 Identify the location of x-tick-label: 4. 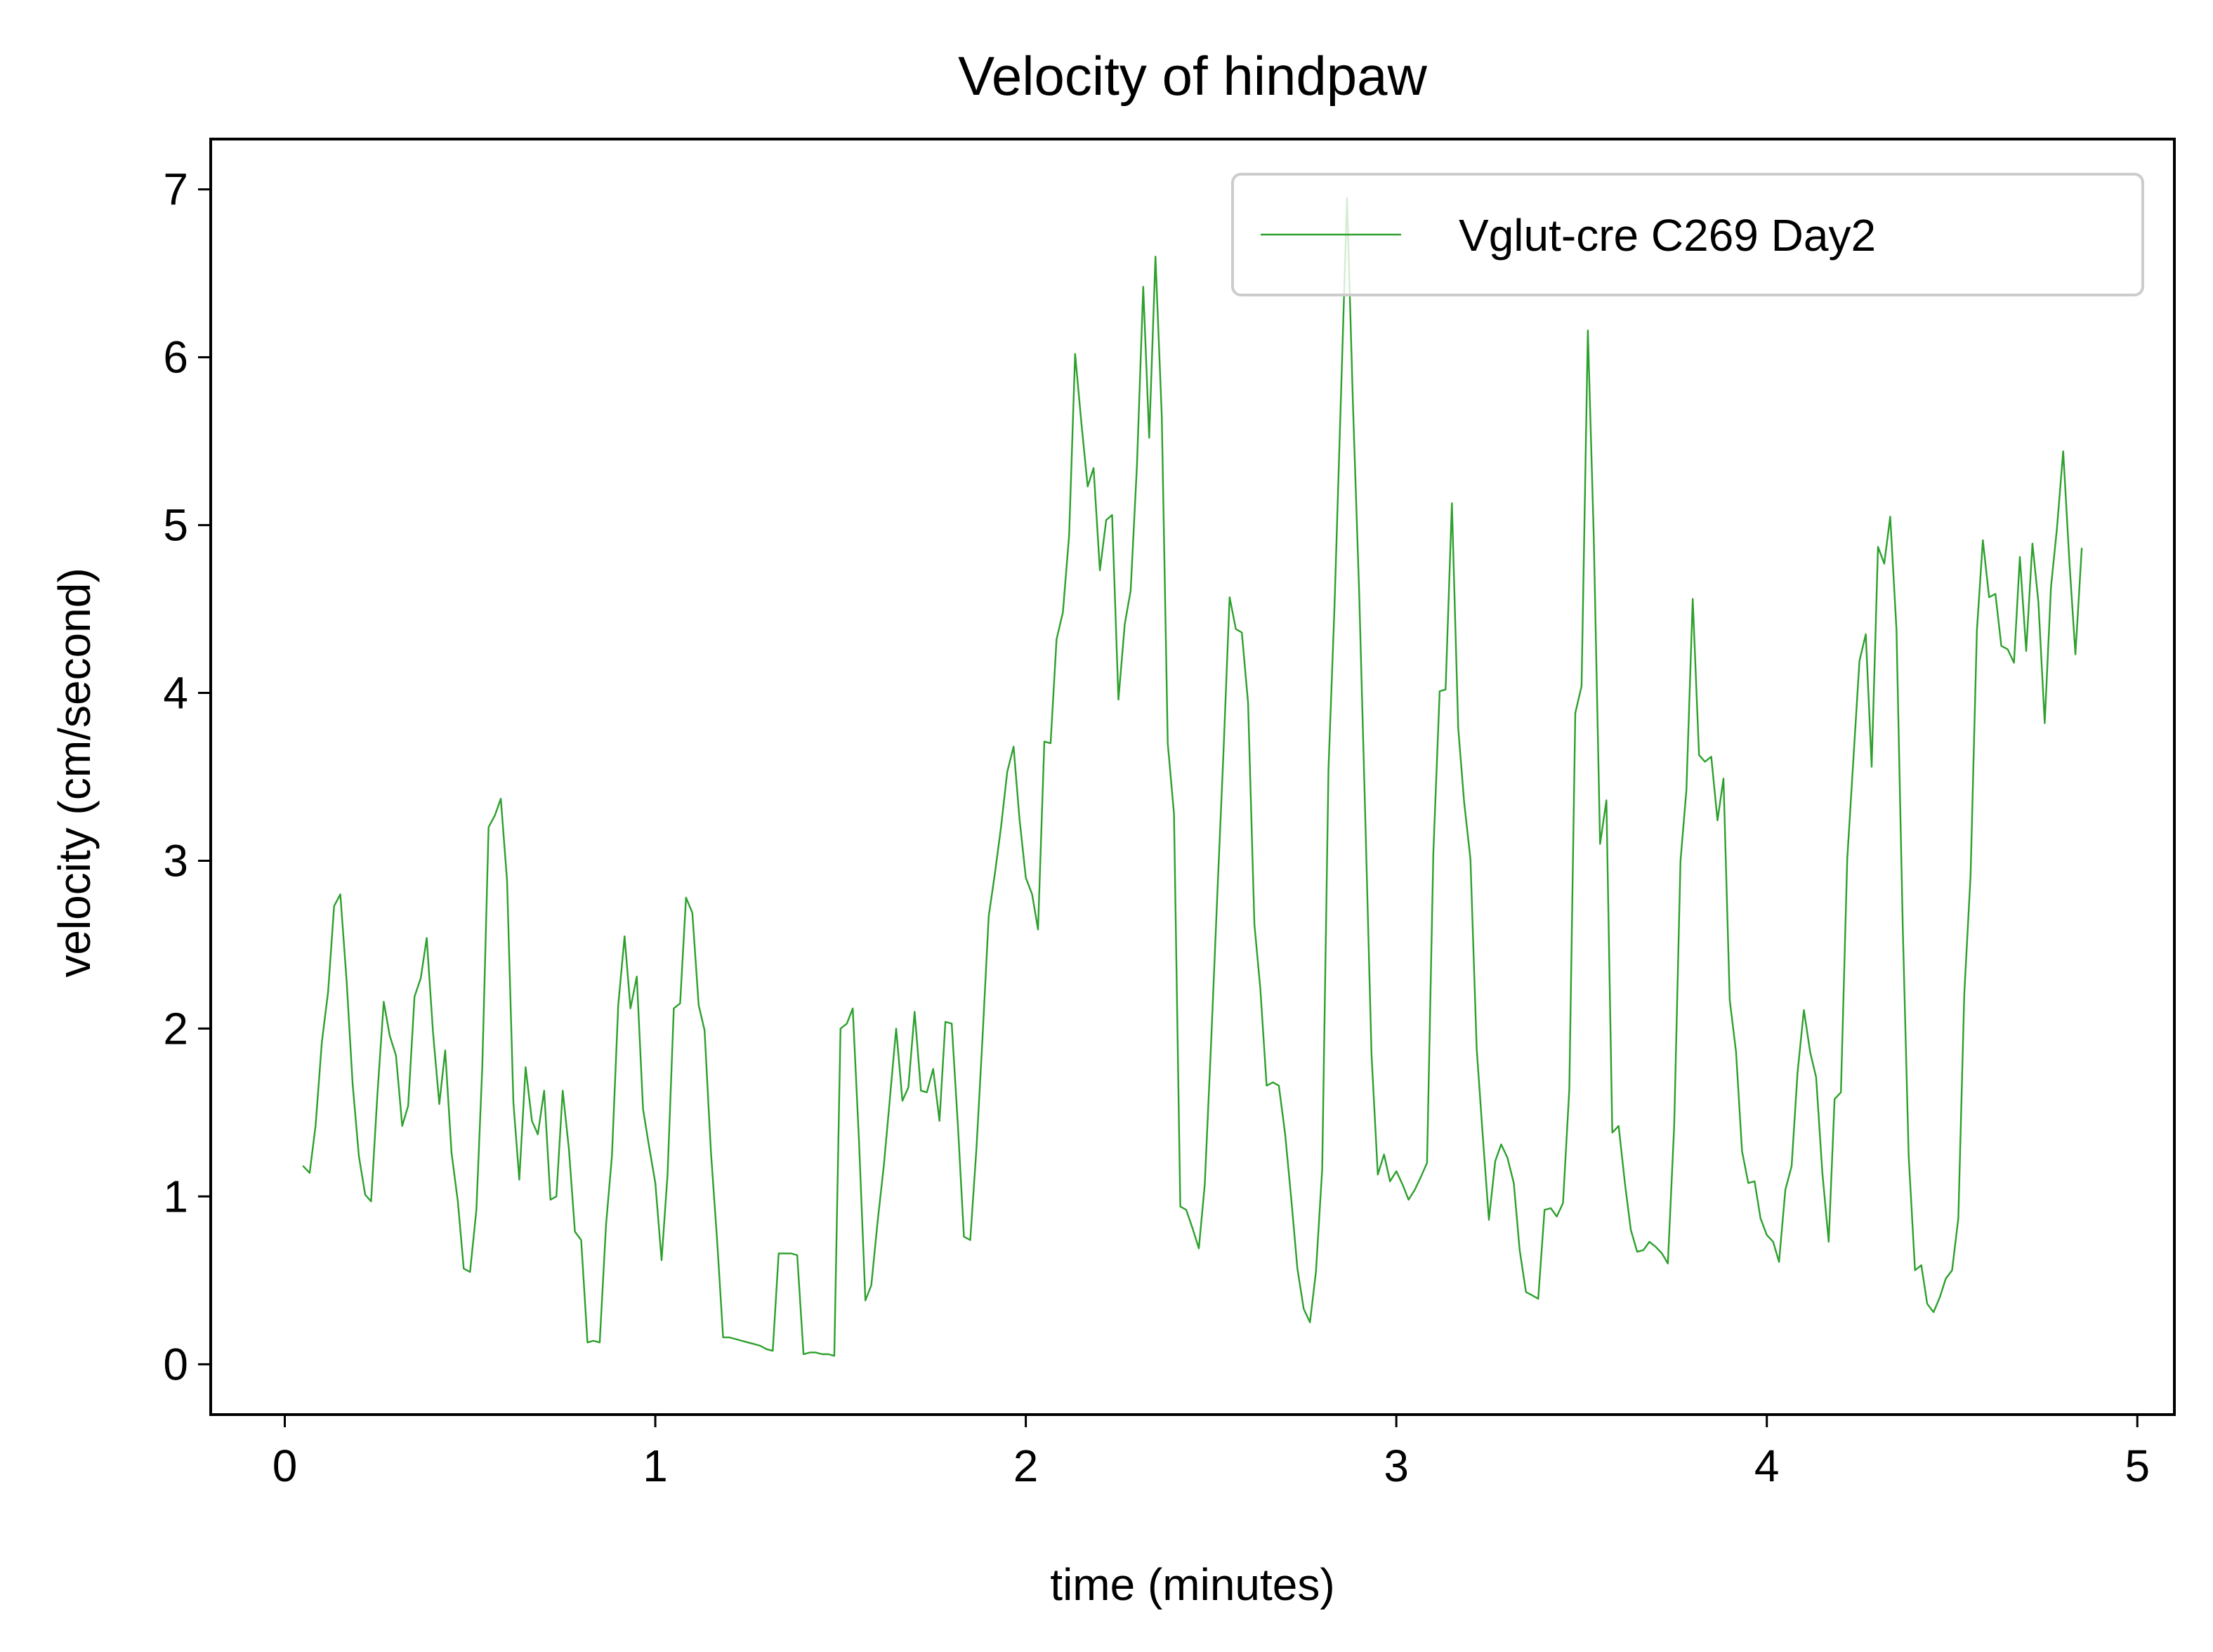
(1767, 1466).